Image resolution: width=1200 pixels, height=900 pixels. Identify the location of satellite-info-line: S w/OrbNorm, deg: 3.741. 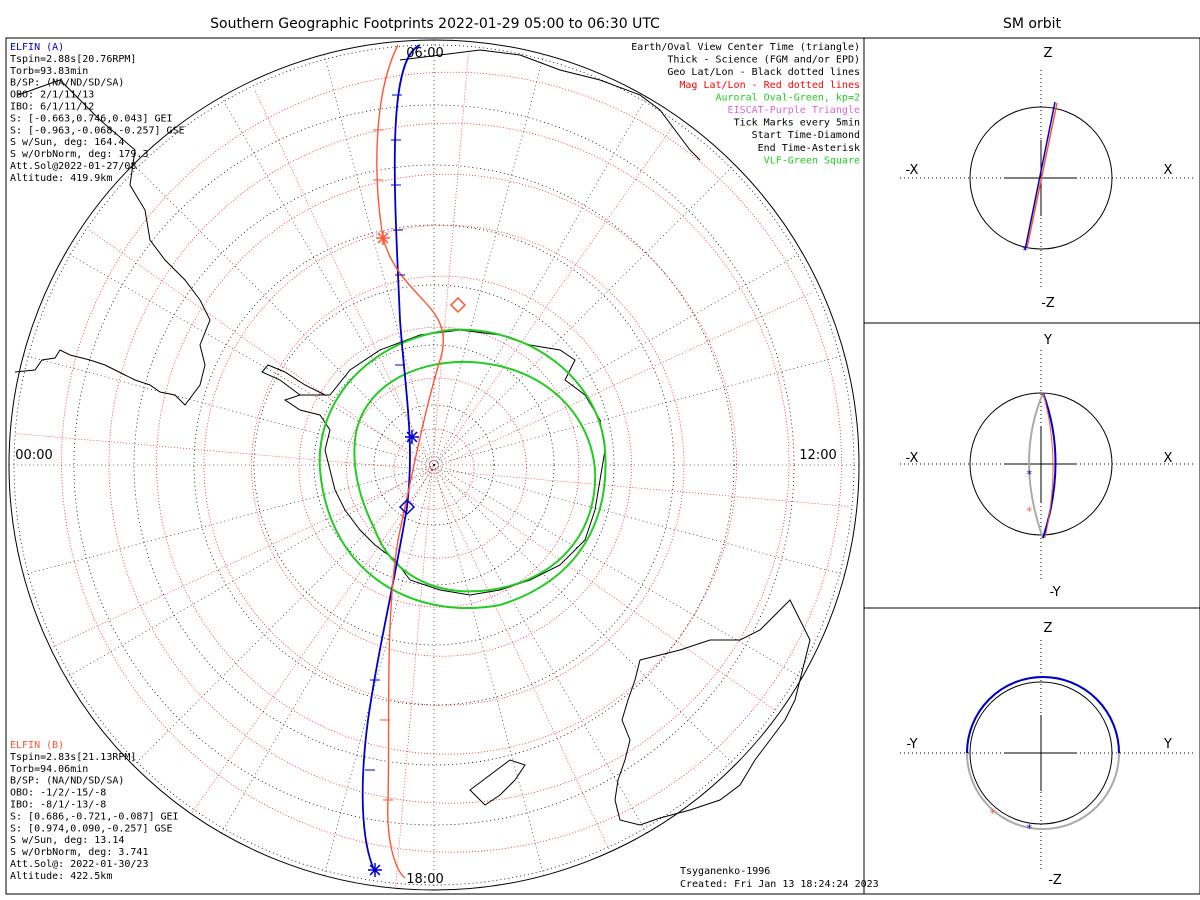
(79, 852).